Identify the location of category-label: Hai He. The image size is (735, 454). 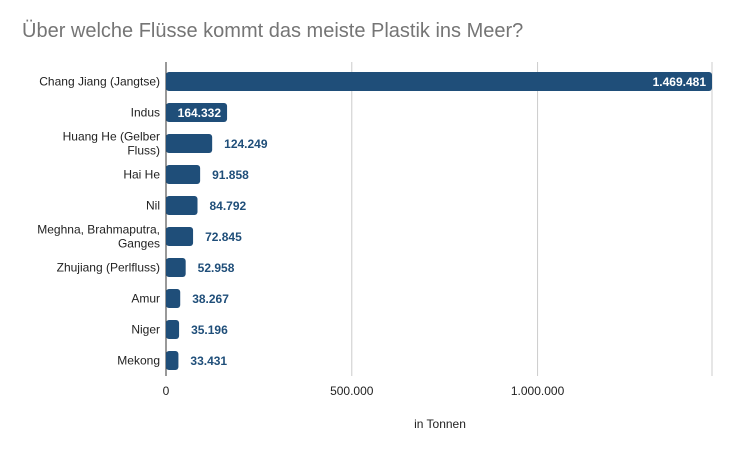
(141, 175).